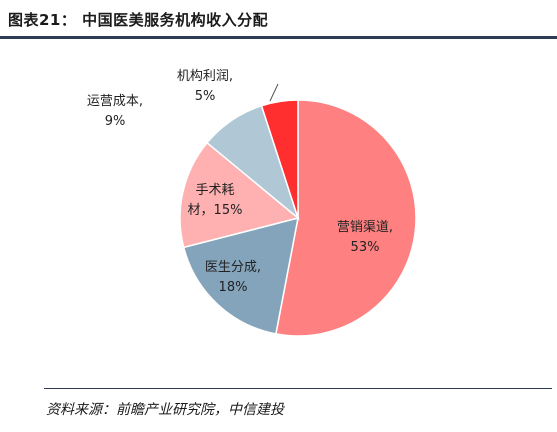 Image resolution: width=557 pixels, height=432 pixels. I want to click on footer-rule, so click(298, 388).